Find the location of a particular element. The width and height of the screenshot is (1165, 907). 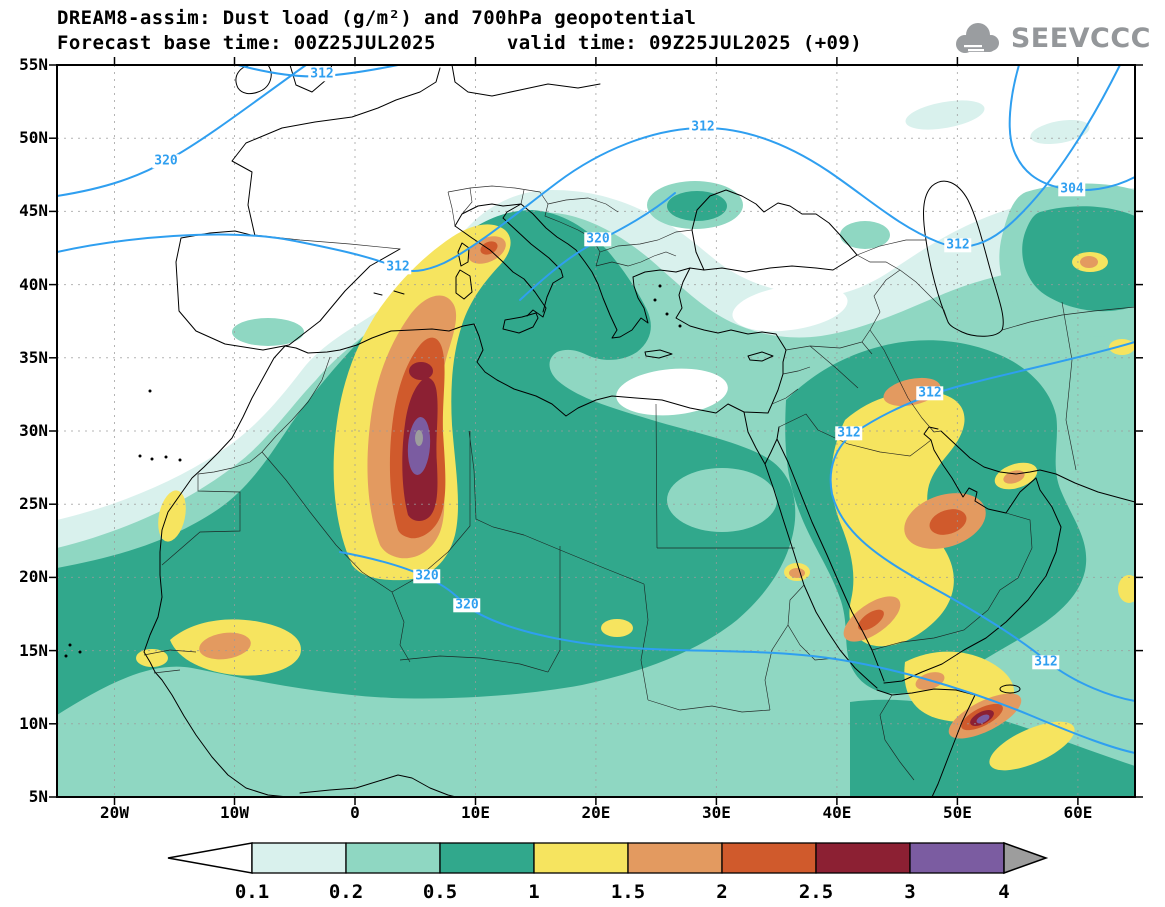

colorbar-boundary-label: 2 is located at coordinates (721, 892).